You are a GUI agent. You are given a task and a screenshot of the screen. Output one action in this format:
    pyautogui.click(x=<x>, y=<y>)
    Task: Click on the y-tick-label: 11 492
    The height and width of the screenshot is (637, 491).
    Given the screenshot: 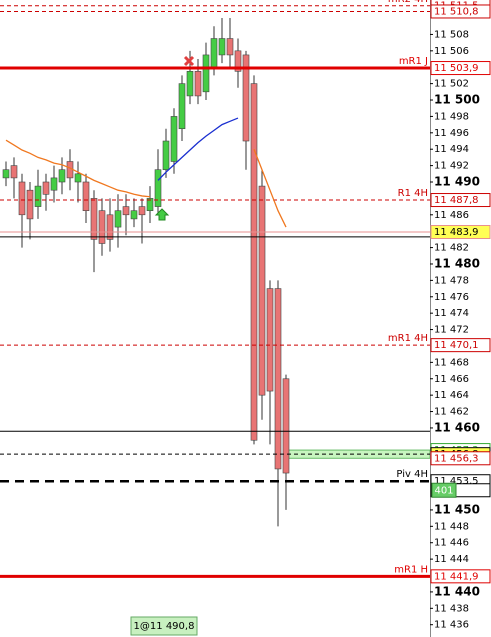 What is the action you would take?
    pyautogui.click(x=451, y=166)
    